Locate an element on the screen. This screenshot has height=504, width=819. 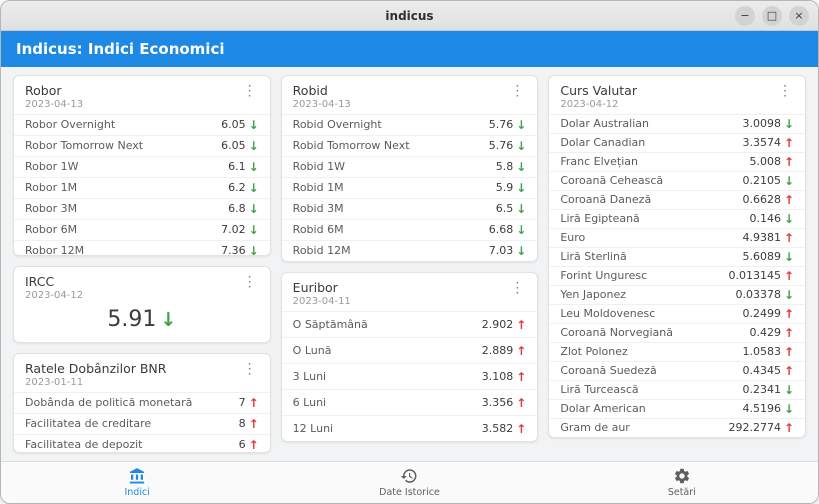
currency-row: Dolar Canadian 3.3574 ↑ is located at coordinates (677, 142).